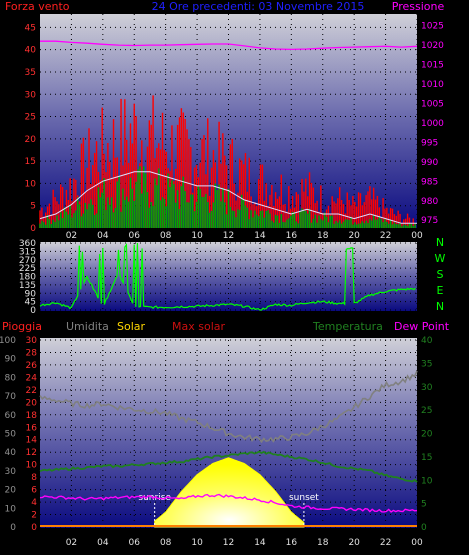 The image size is (469, 555). I want to click on pressure-y-tick: 985, so click(429, 182).